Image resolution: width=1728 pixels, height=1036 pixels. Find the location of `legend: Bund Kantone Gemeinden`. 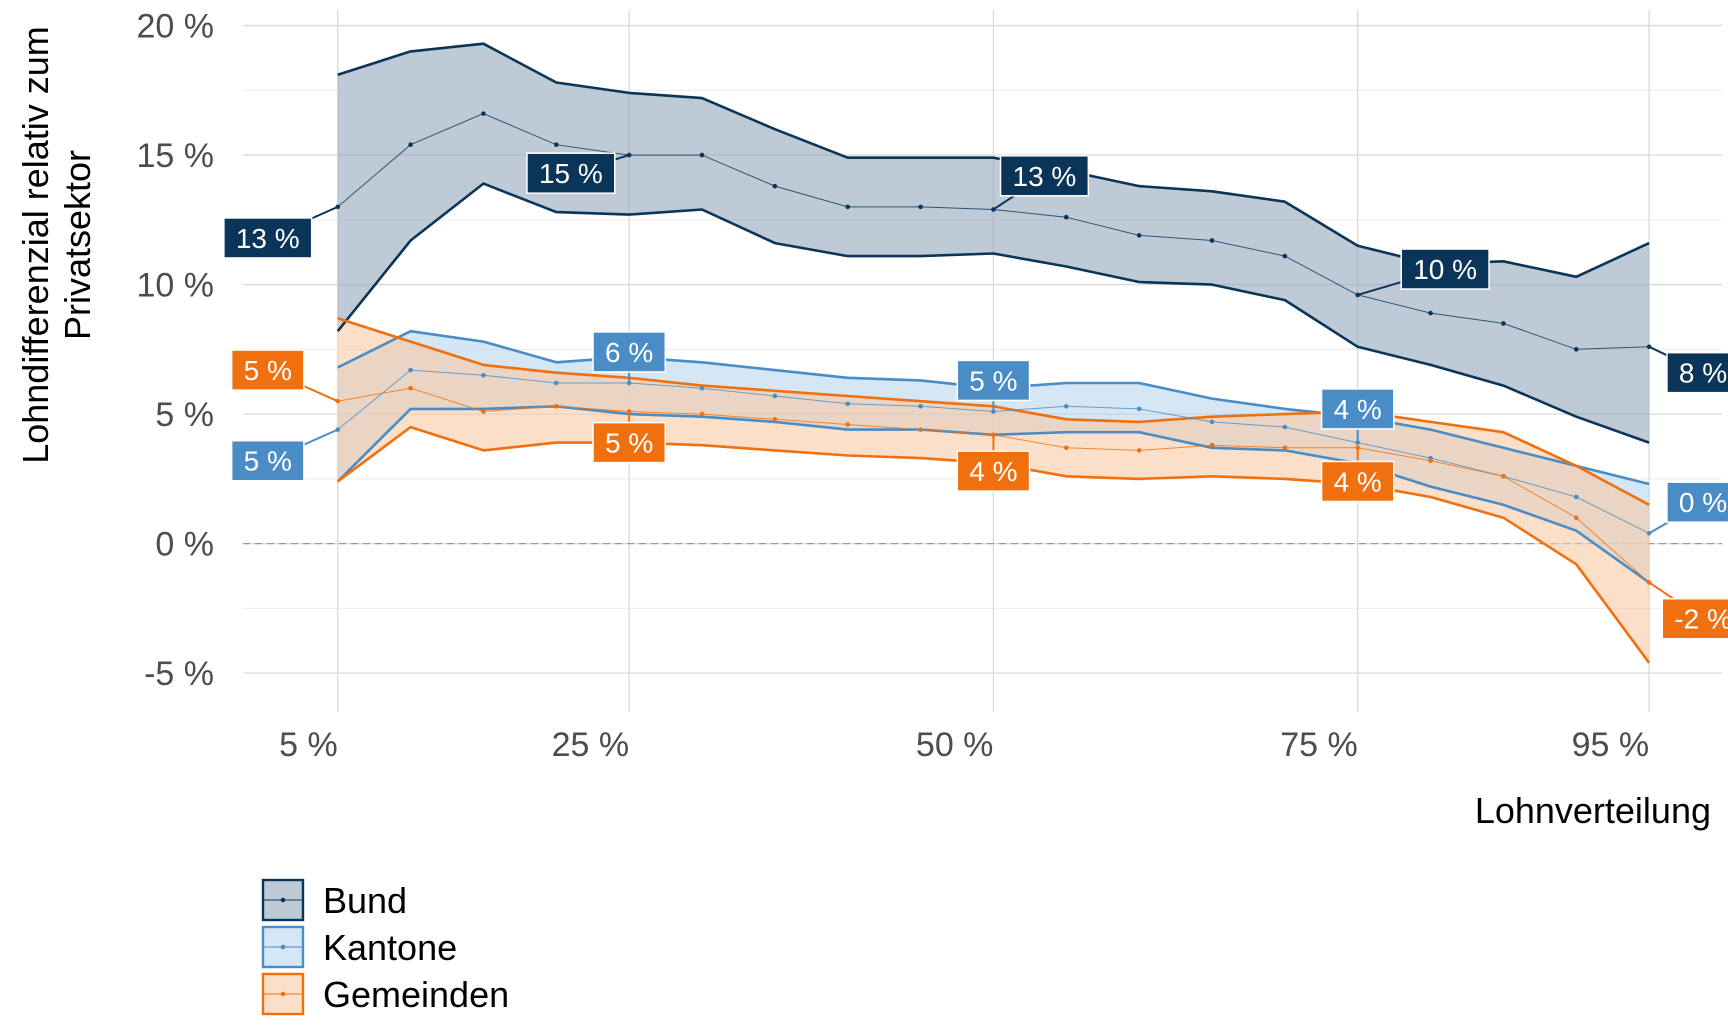

legend: Bund Kantone Gemeinden is located at coordinates (385, 947).